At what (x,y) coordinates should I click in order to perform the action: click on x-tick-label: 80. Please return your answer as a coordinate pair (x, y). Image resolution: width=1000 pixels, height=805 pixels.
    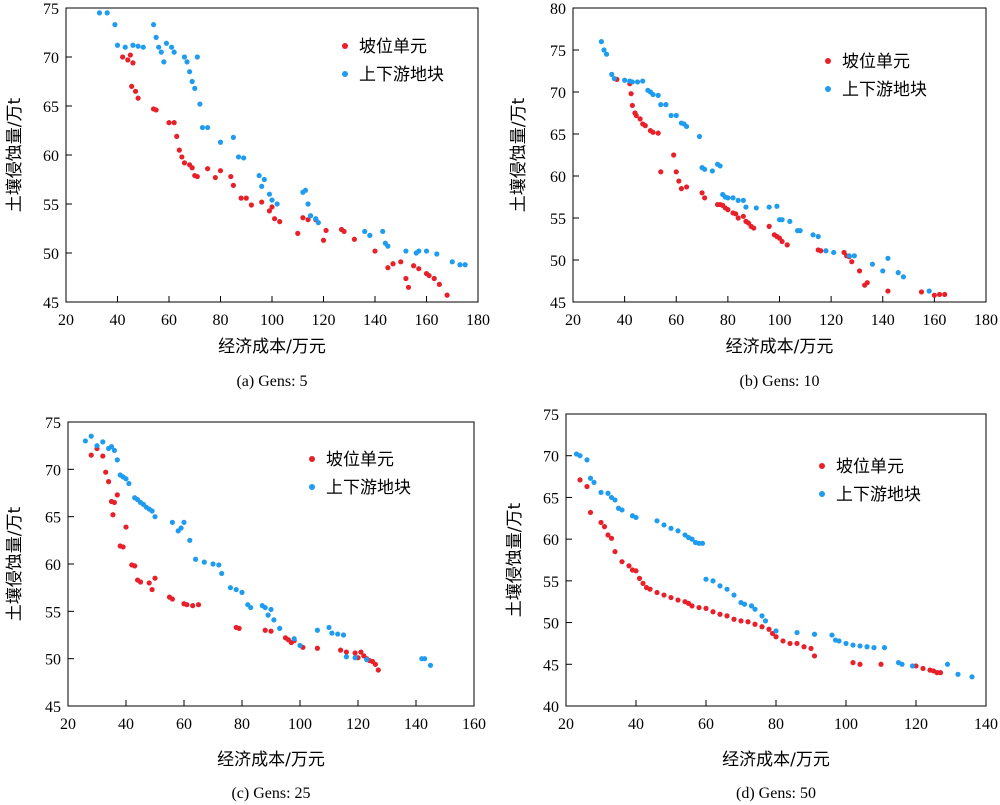
    Looking at the image, I should click on (242, 724).